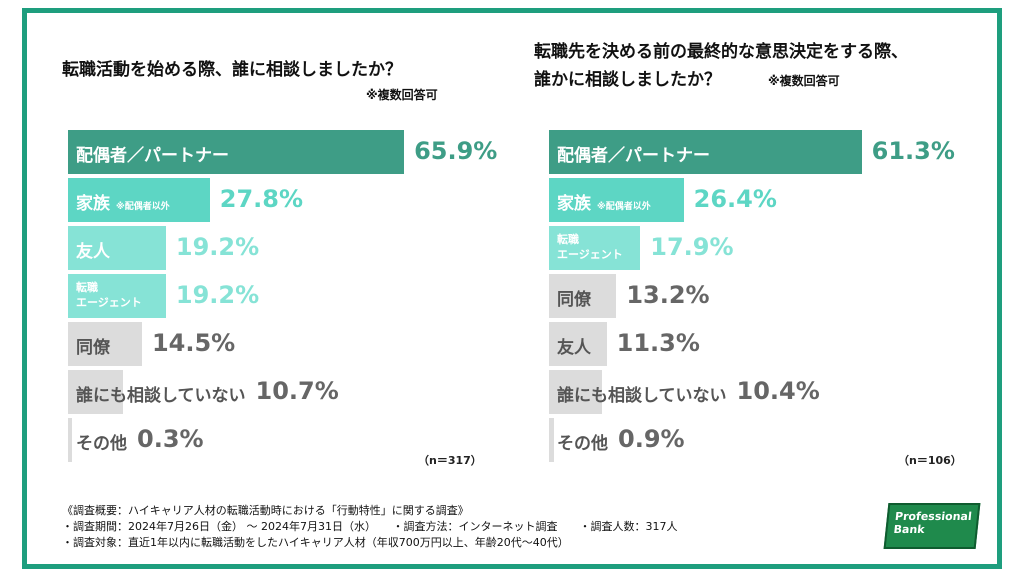 The height and width of the screenshot is (576, 1024). I want to click on left-value-label-7: 0.3%, so click(170, 439).